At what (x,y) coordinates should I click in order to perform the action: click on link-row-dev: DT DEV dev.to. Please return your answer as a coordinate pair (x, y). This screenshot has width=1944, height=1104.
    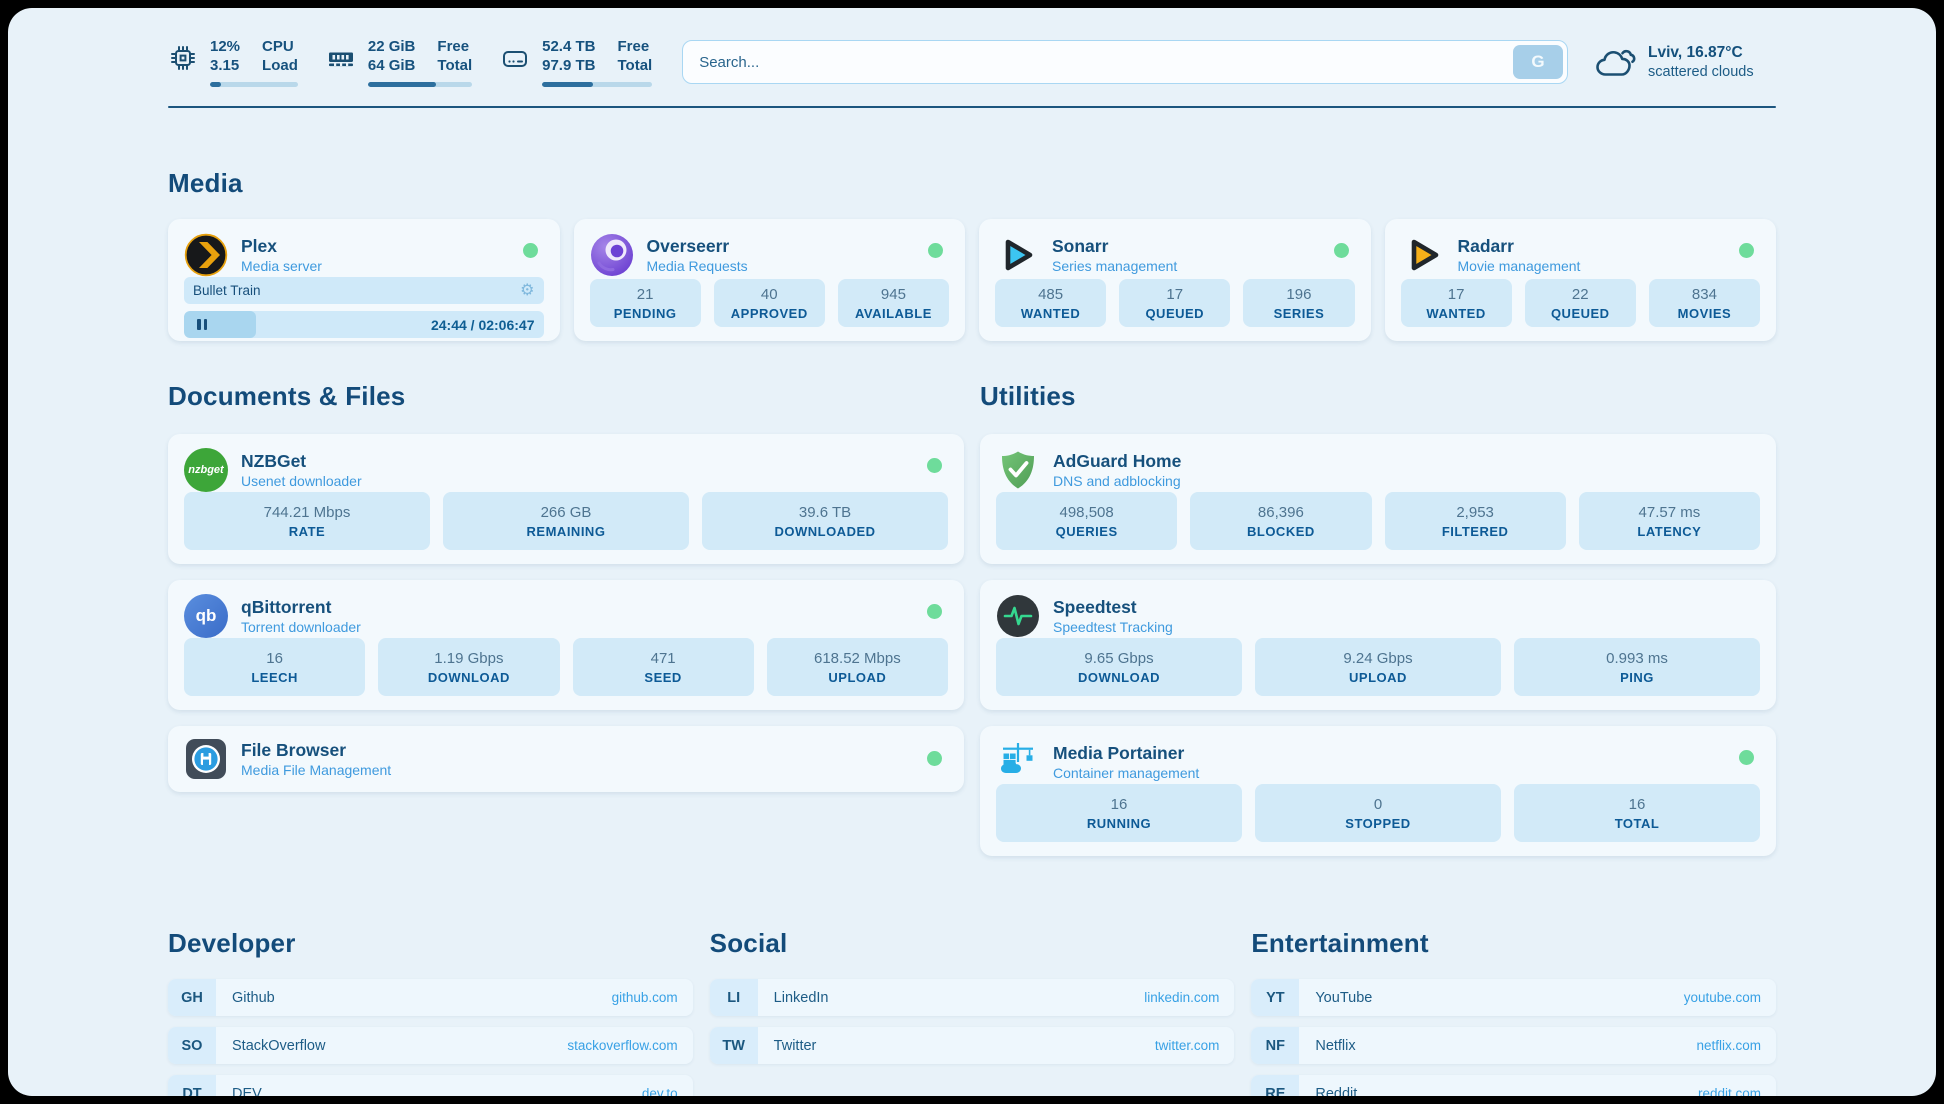
    Looking at the image, I should click on (430, 1085).